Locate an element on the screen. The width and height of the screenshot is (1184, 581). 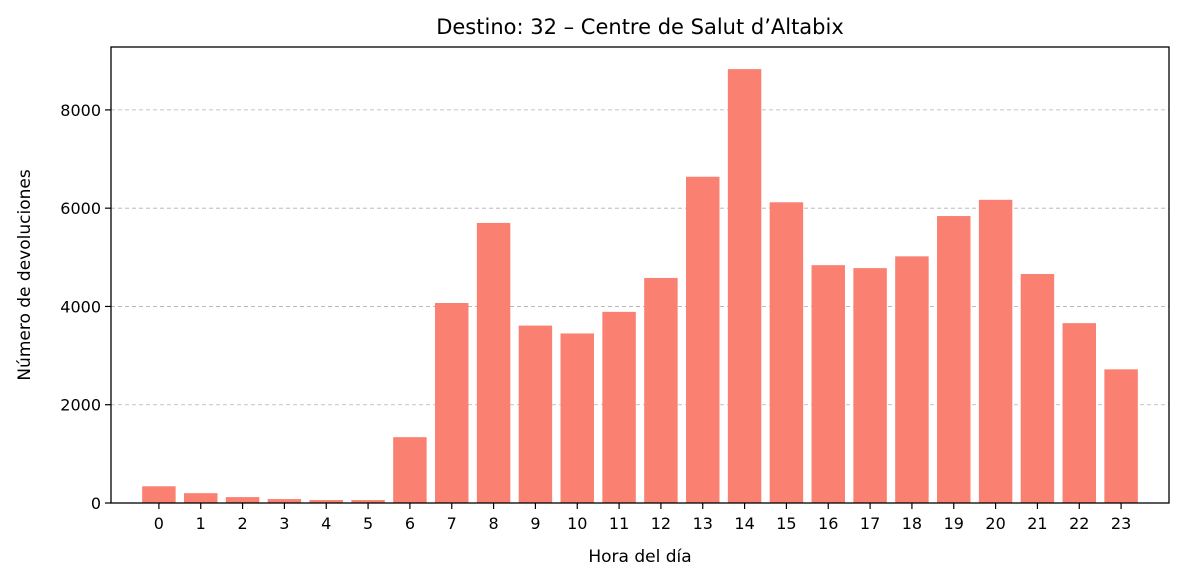
x-tick-label: 5 is located at coordinates (368, 523).